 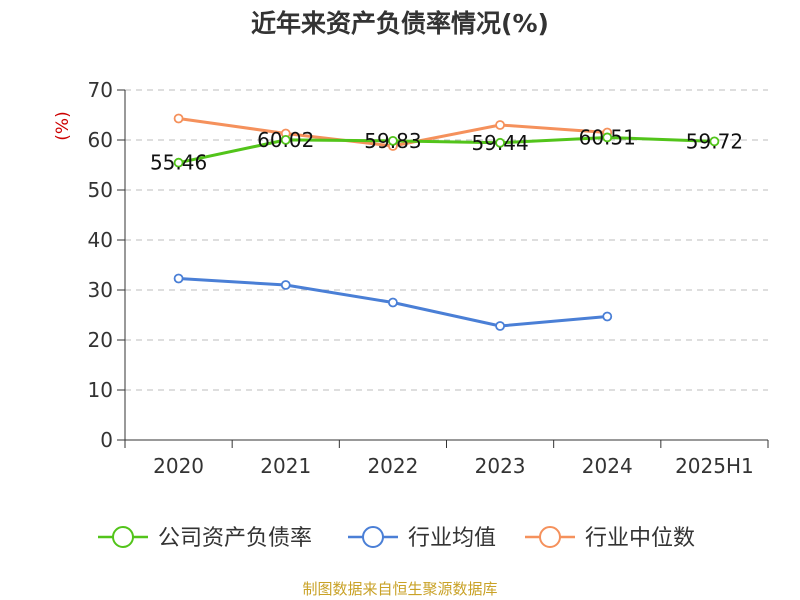 I want to click on x-tick-label: 2022, so click(x=392, y=466).